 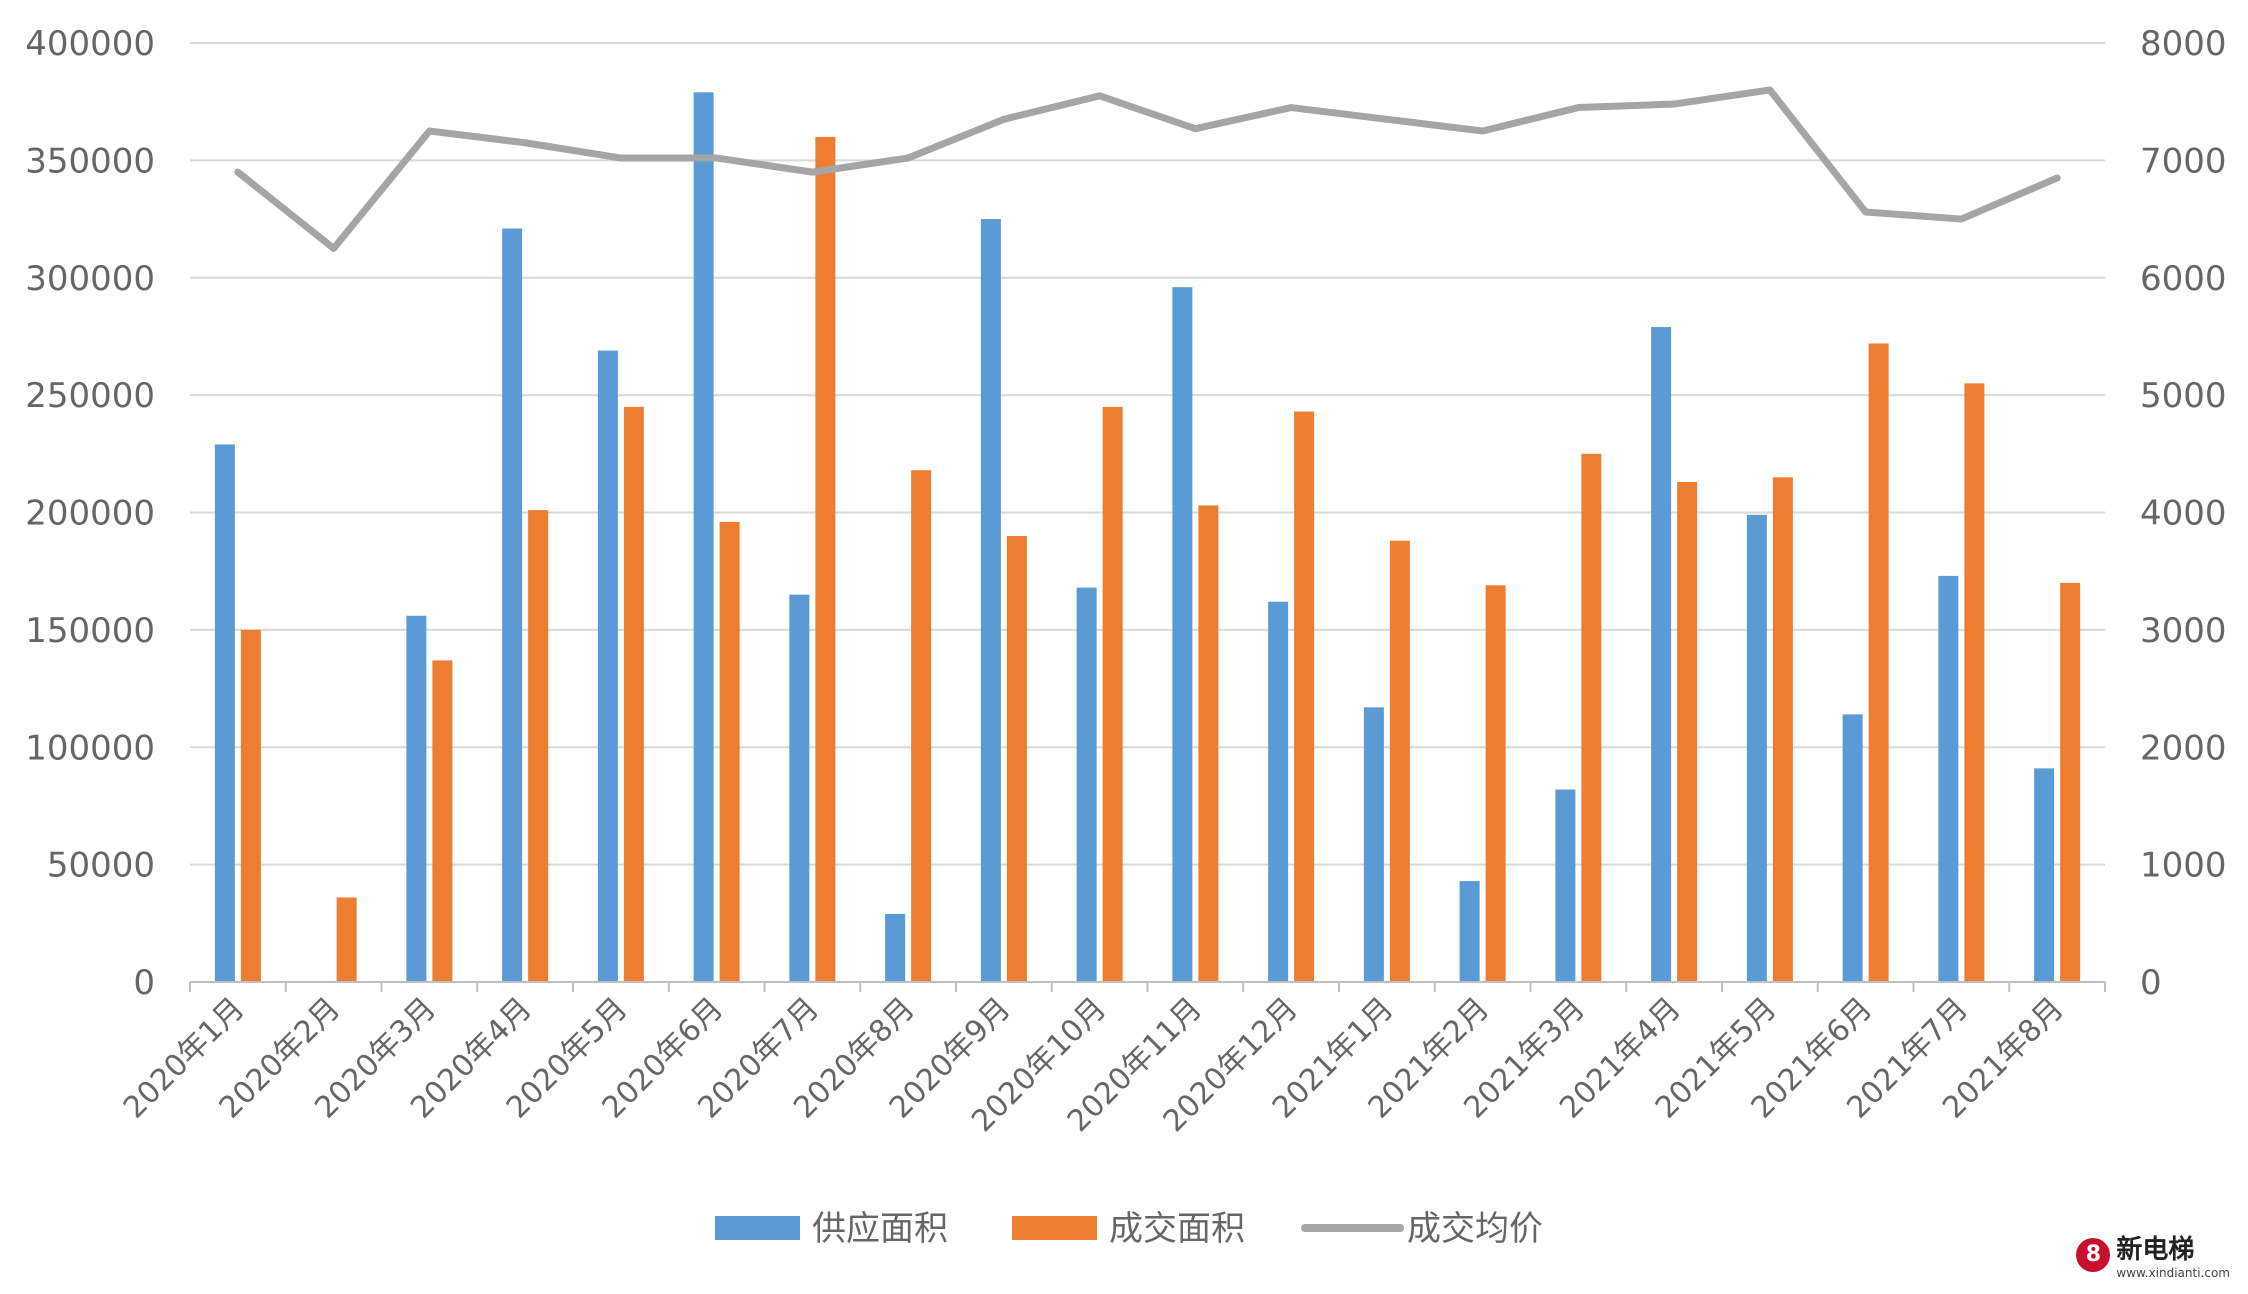 I want to click on y-left-tick-label: 350000, so click(x=90, y=161).